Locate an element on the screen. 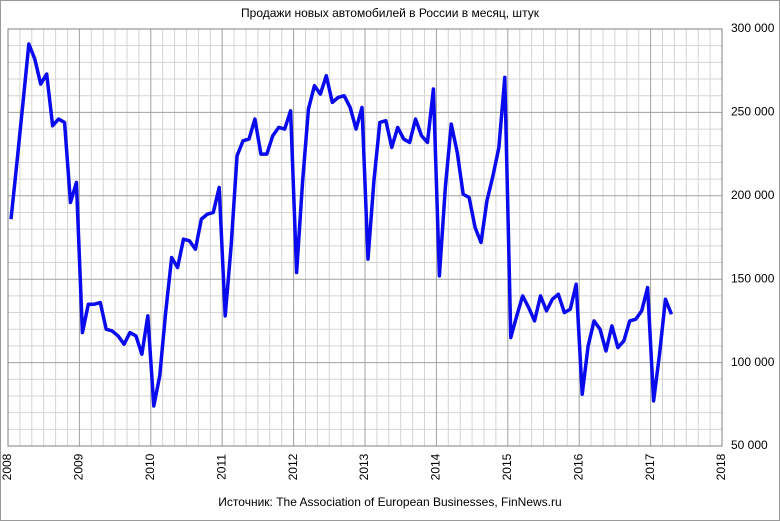 The width and height of the screenshot is (780, 521). y-tick-label: 150 000 is located at coordinates (753, 278).